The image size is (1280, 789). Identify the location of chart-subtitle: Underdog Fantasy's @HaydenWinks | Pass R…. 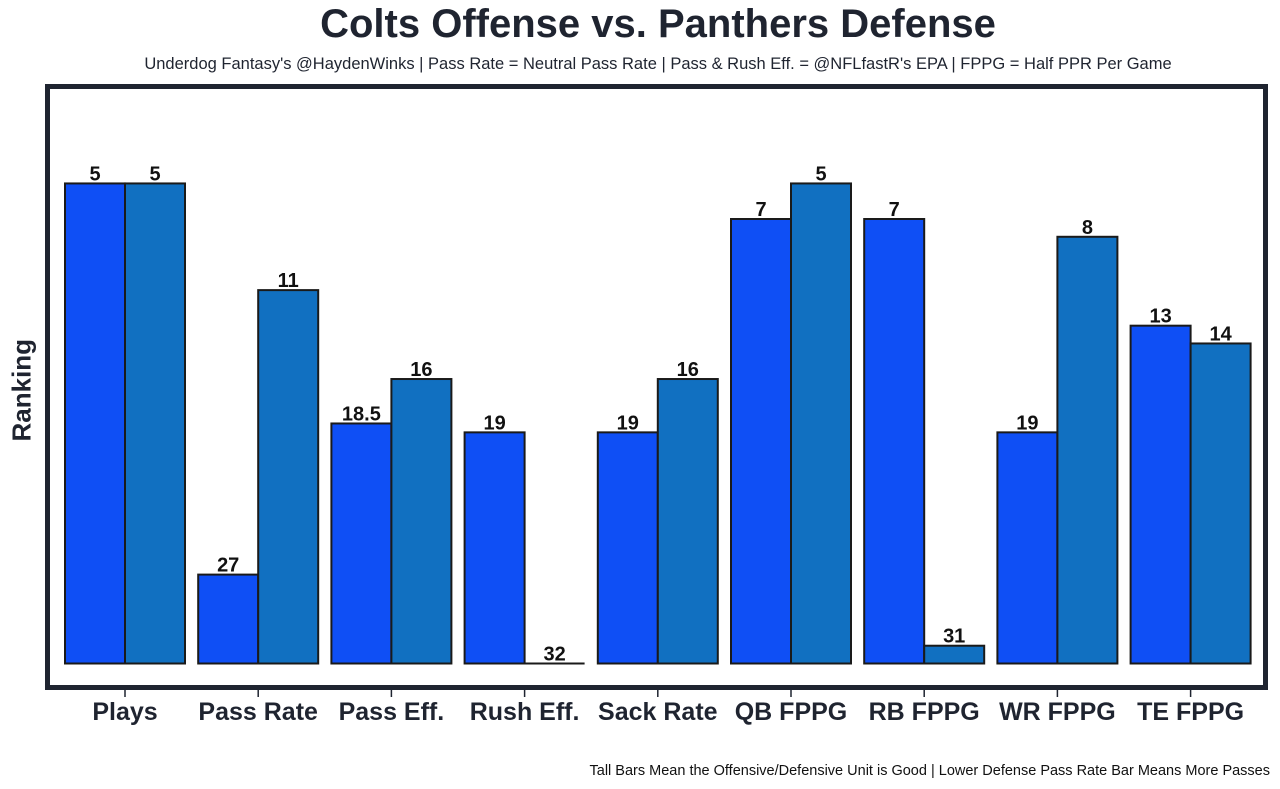
(658, 64).